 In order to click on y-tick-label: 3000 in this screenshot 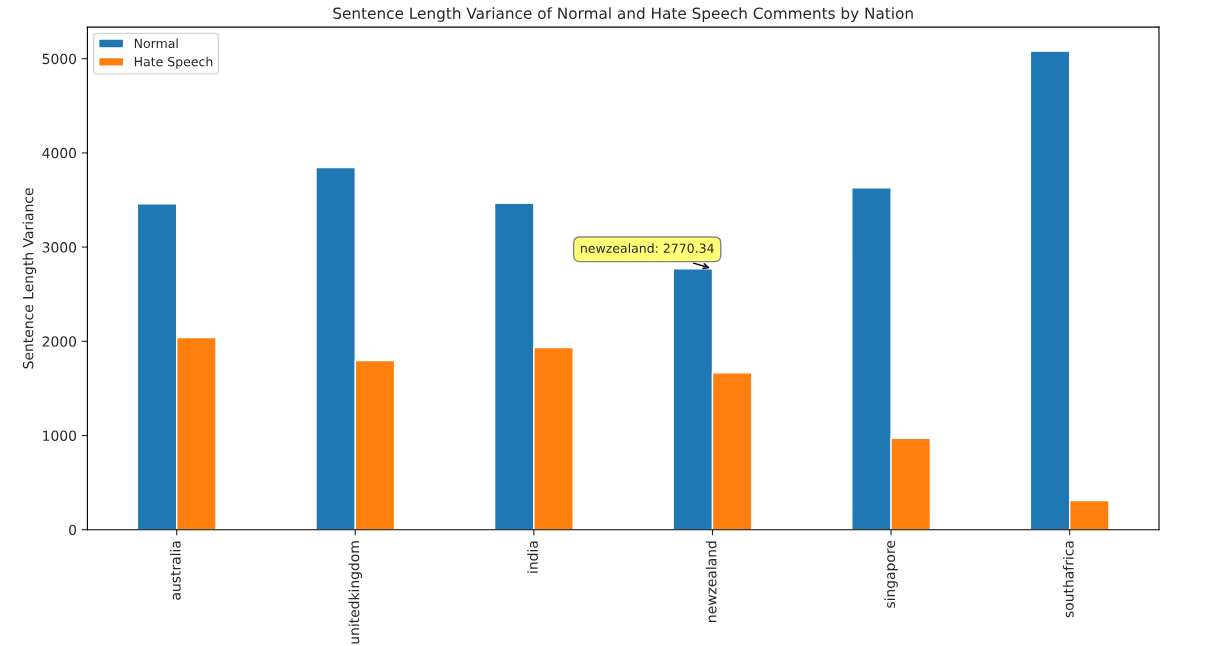, I will do `click(59, 247)`.